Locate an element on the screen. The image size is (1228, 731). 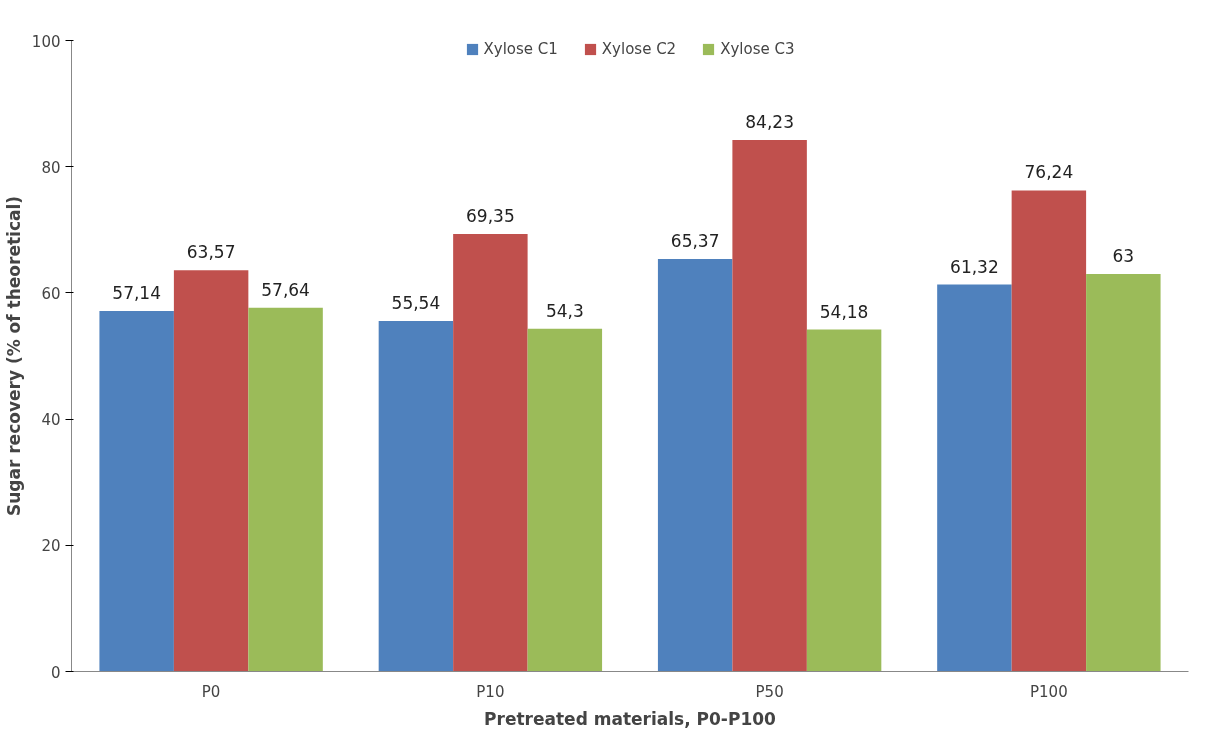
legend-label: Xylose C2 is located at coordinates (639, 49).